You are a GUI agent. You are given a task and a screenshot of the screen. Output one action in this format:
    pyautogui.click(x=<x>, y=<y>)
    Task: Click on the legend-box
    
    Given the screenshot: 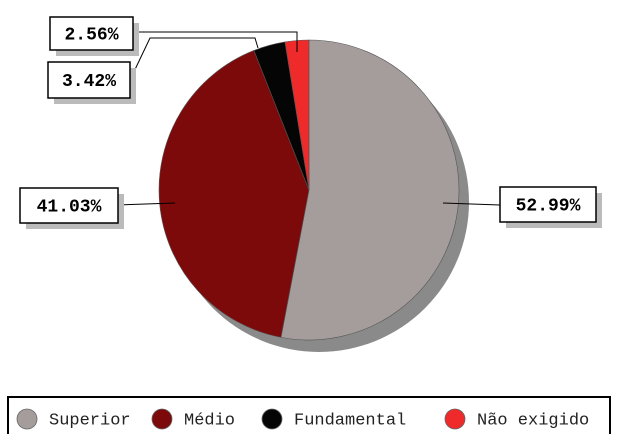 What is the action you would take?
    pyautogui.click(x=309, y=415)
    